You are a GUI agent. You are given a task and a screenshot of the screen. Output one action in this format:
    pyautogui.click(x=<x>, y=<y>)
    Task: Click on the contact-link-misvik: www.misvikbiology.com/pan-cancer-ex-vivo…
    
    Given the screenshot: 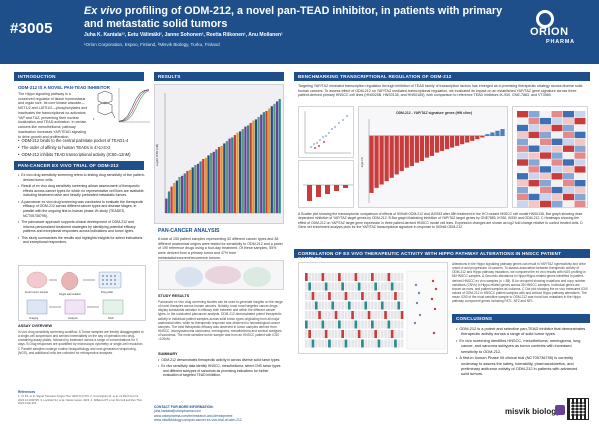 What is the action you would take?
    pyautogui.click(x=198, y=420)
    